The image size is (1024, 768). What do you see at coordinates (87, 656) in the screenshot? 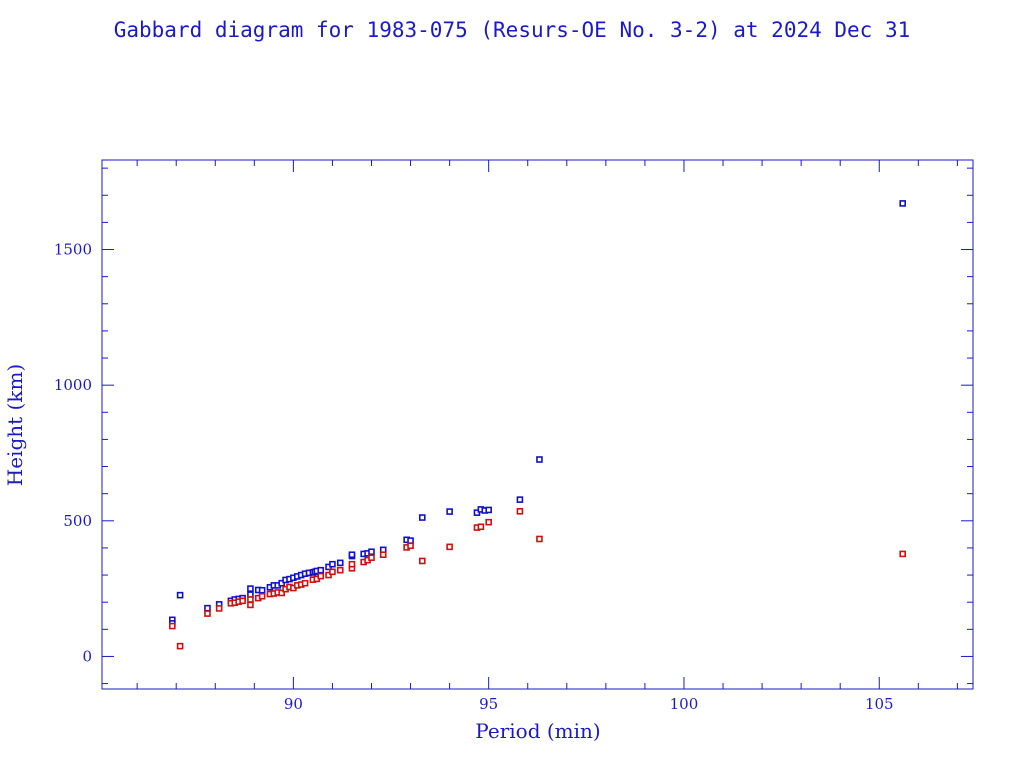
I see `y-tick-label: 0` at bounding box center [87, 656].